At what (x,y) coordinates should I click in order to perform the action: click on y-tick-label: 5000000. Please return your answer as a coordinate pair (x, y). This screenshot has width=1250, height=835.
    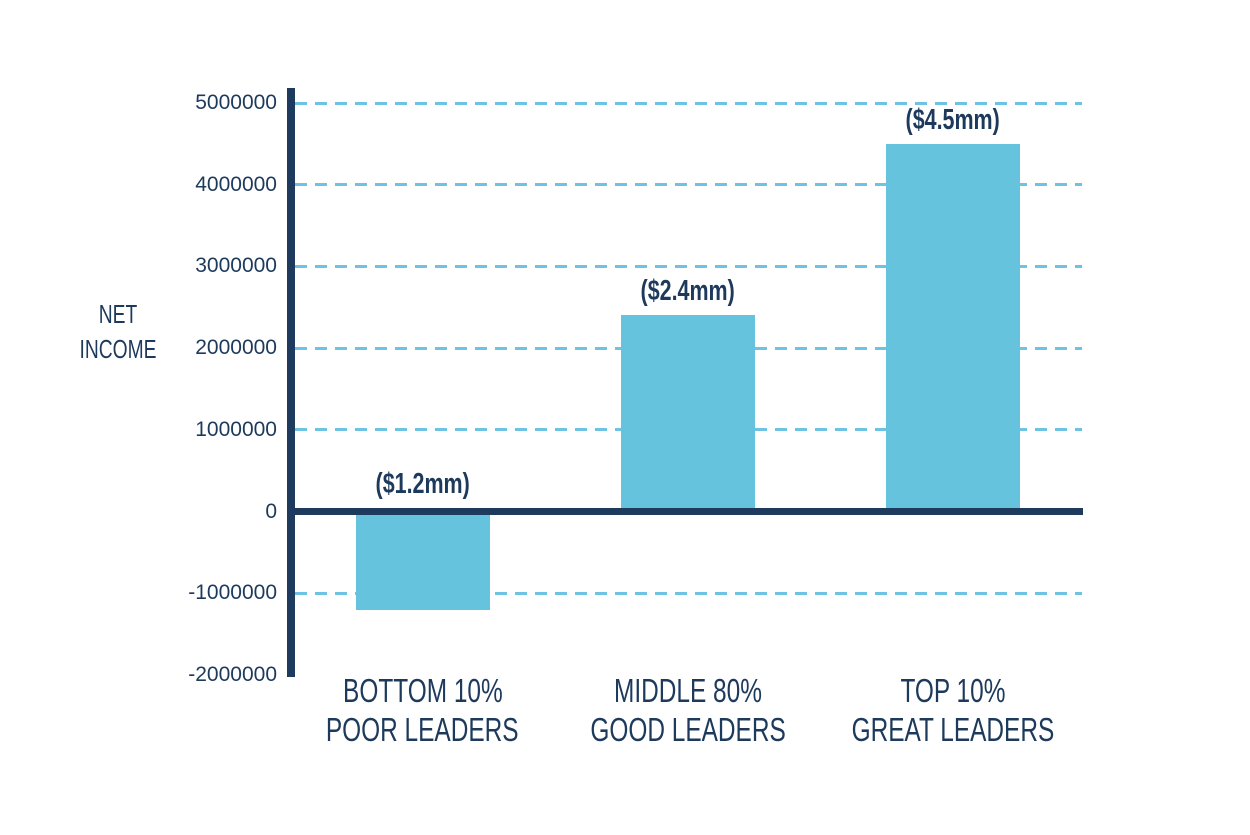
    Looking at the image, I should click on (236, 102).